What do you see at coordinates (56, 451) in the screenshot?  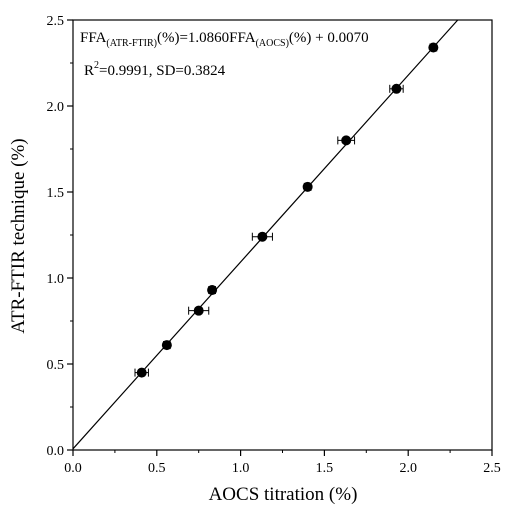 I see `y-tick-label: 0.0` at bounding box center [56, 451].